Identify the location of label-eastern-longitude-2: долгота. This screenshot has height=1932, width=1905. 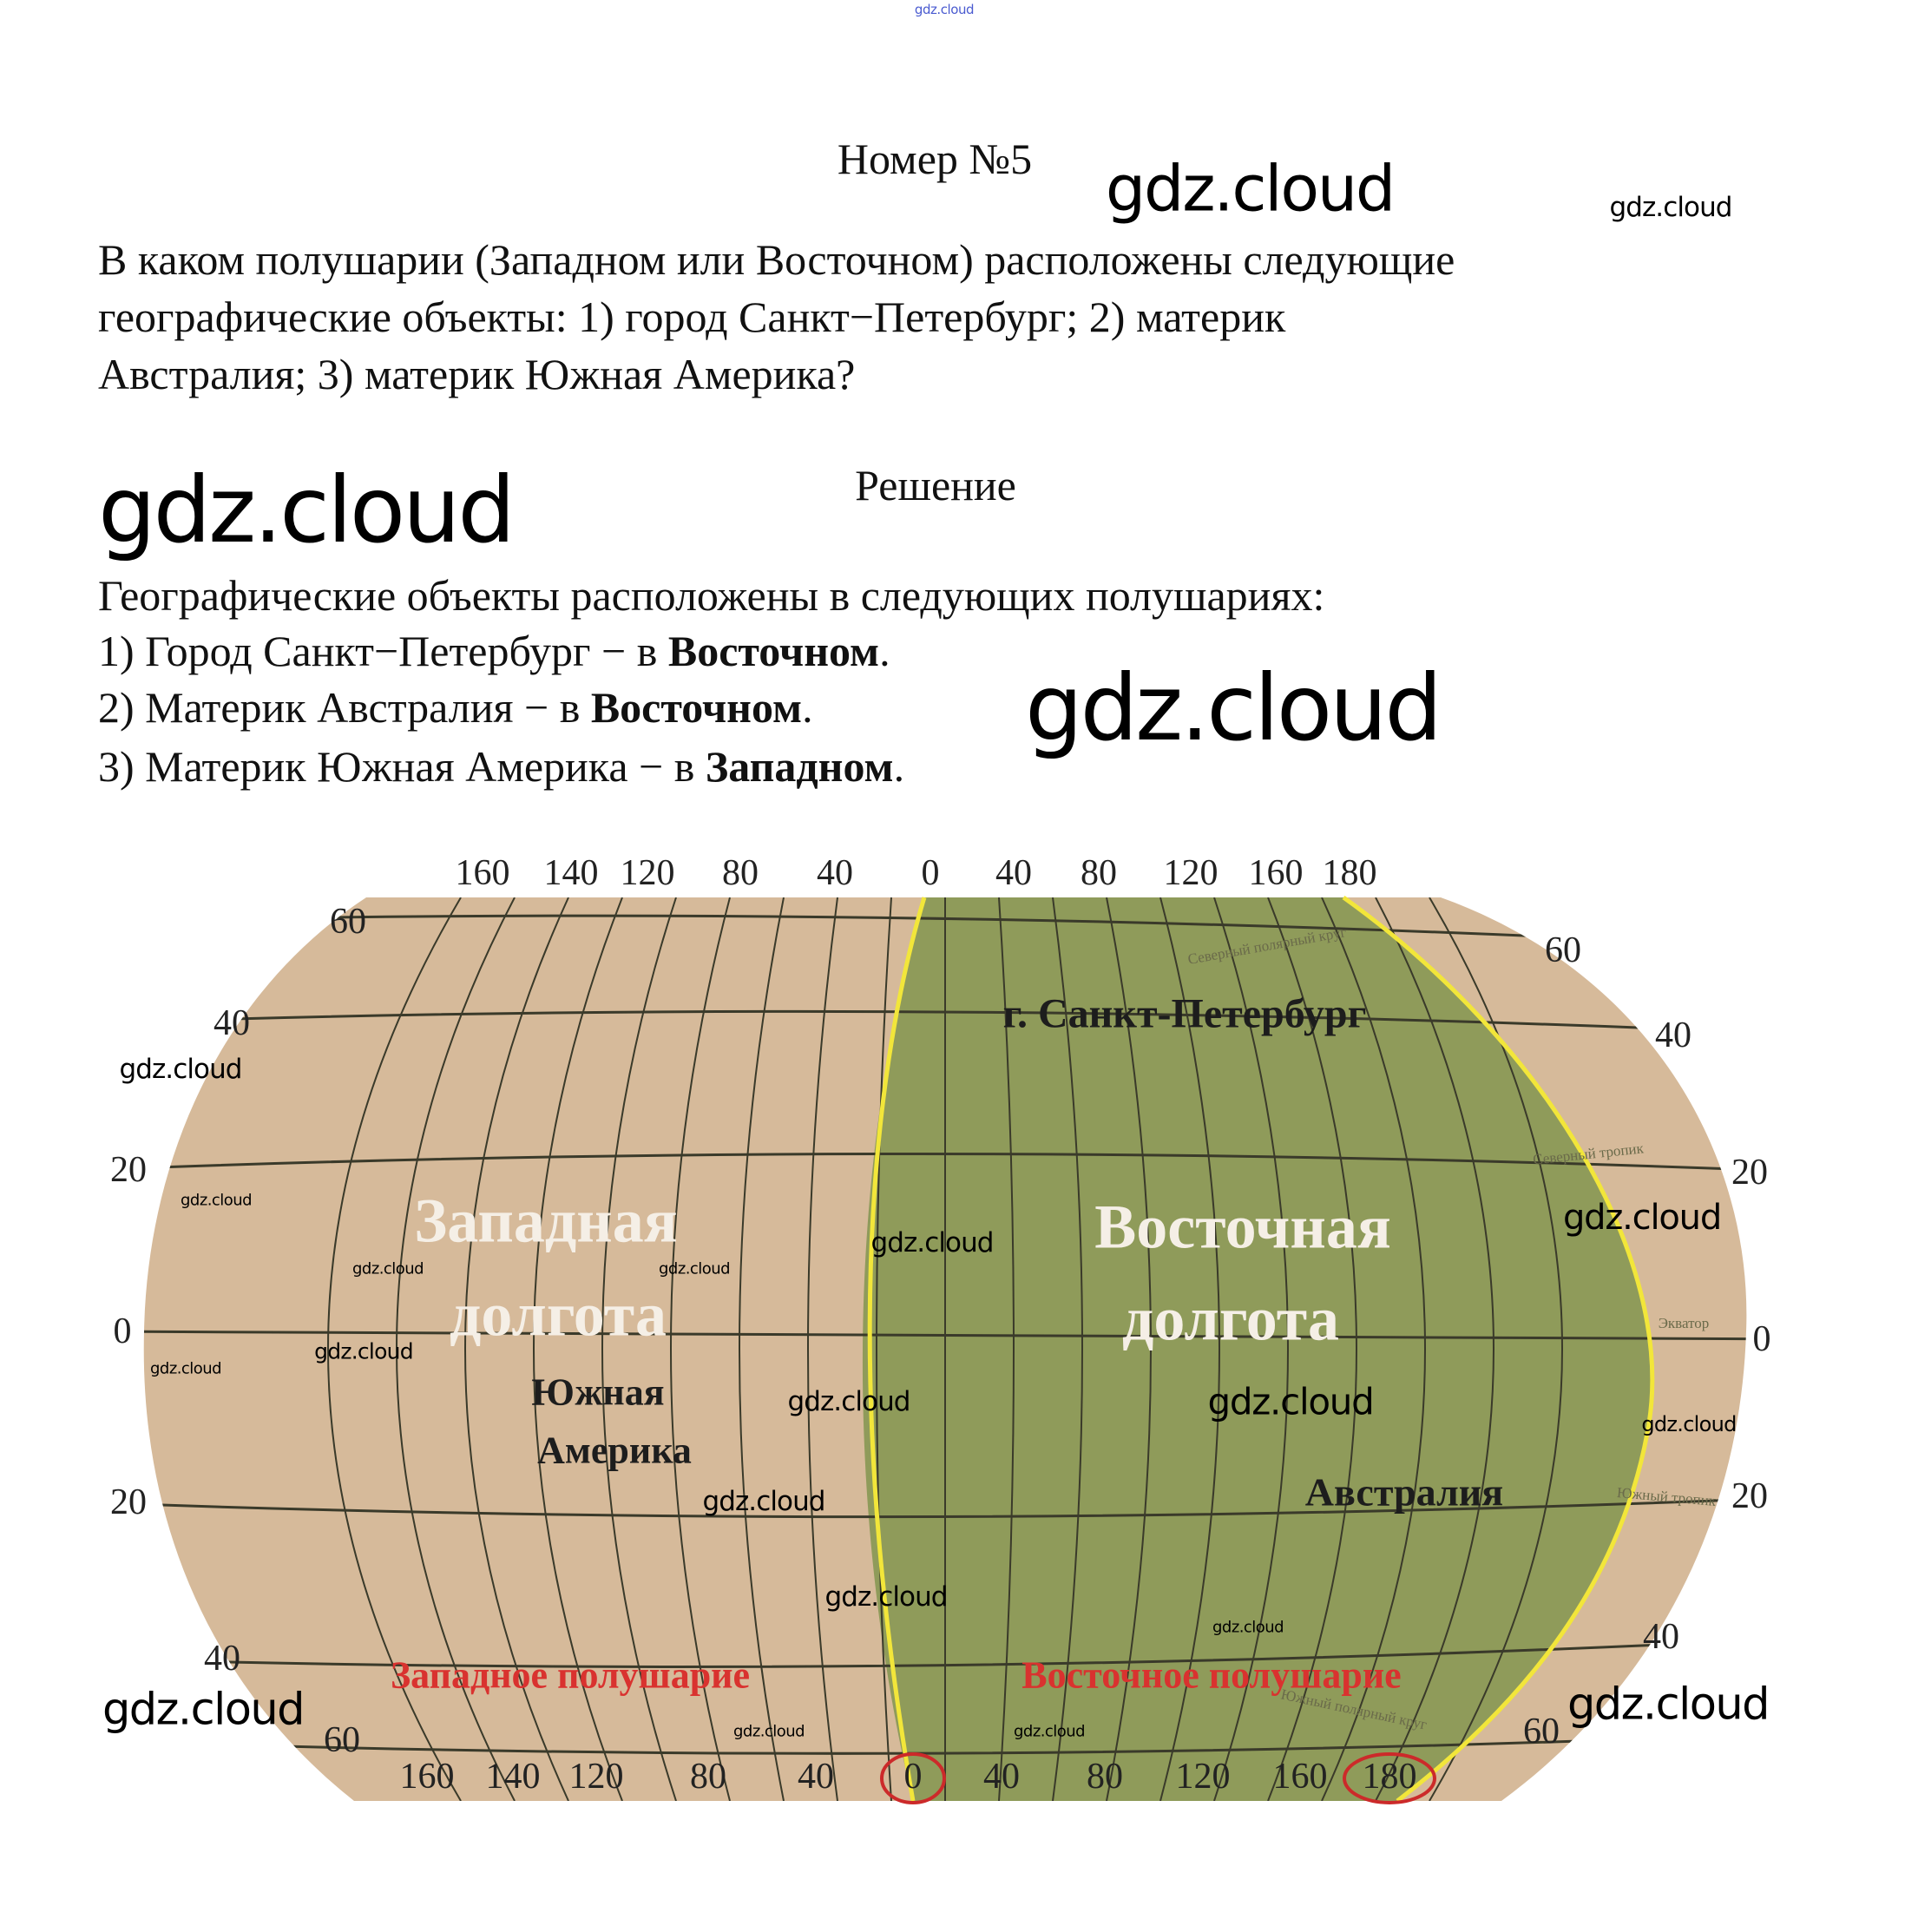
(1230, 1319).